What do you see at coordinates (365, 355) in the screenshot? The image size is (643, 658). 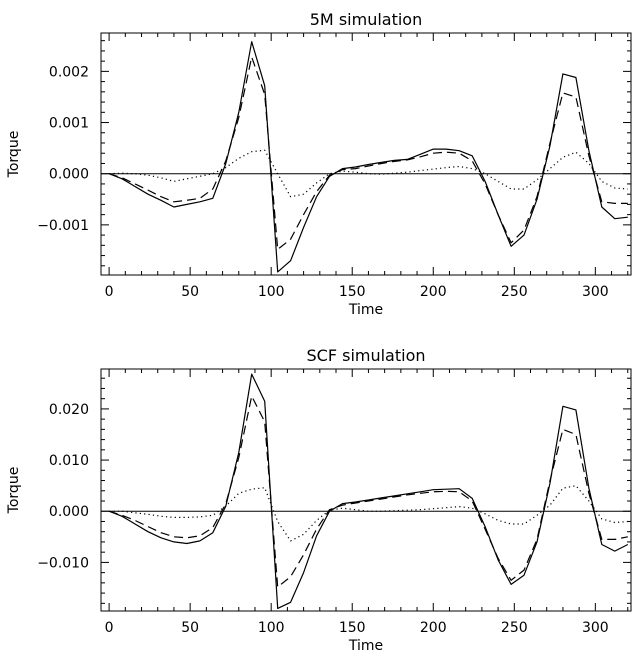 I see `chart-title: SCF simulation` at bounding box center [365, 355].